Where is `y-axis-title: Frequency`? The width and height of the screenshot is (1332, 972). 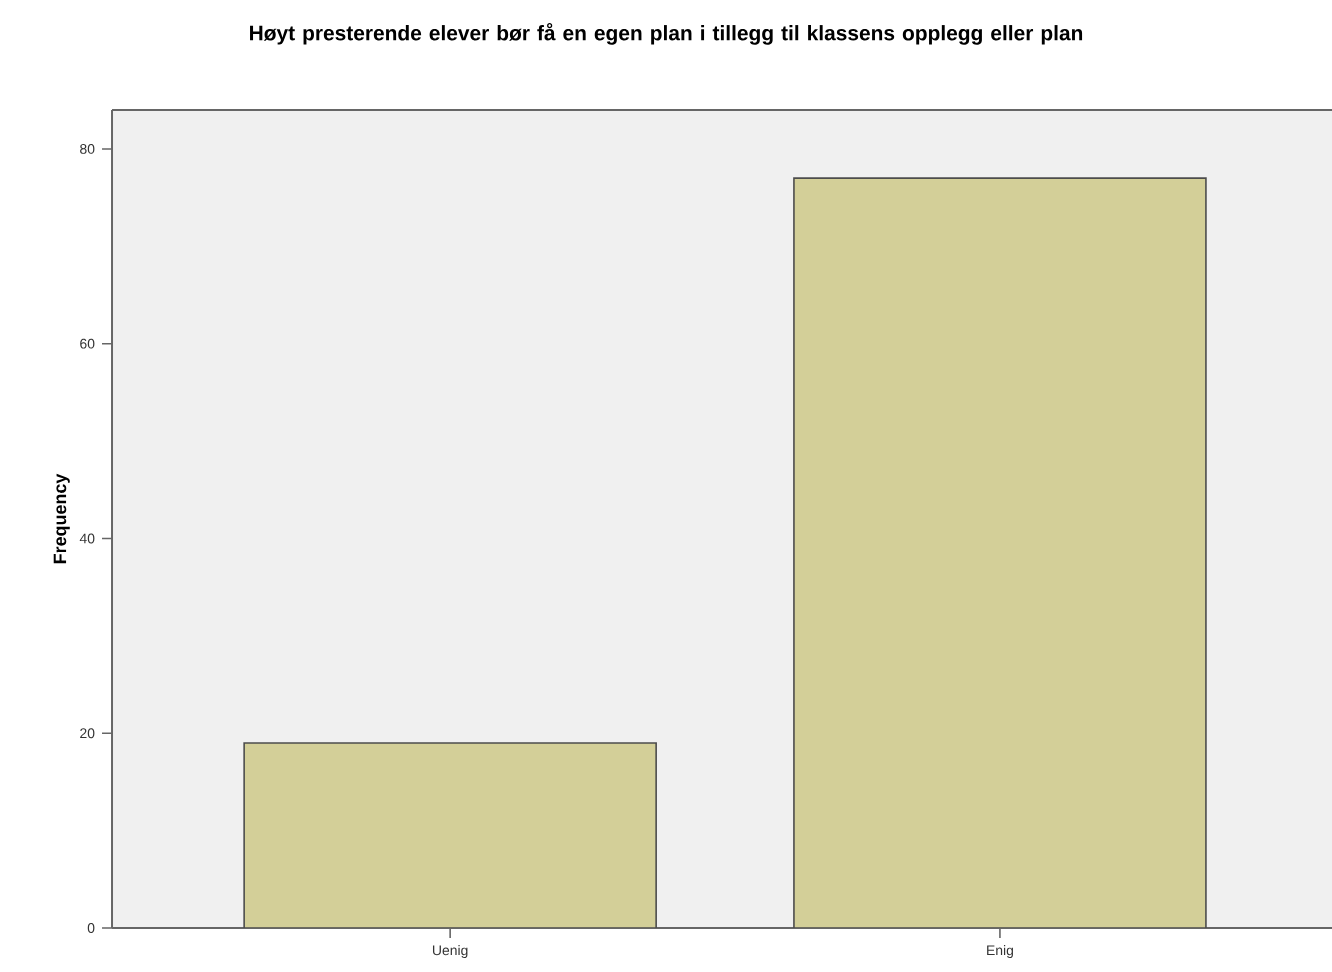
y-axis-title: Frequency is located at coordinates (61, 518).